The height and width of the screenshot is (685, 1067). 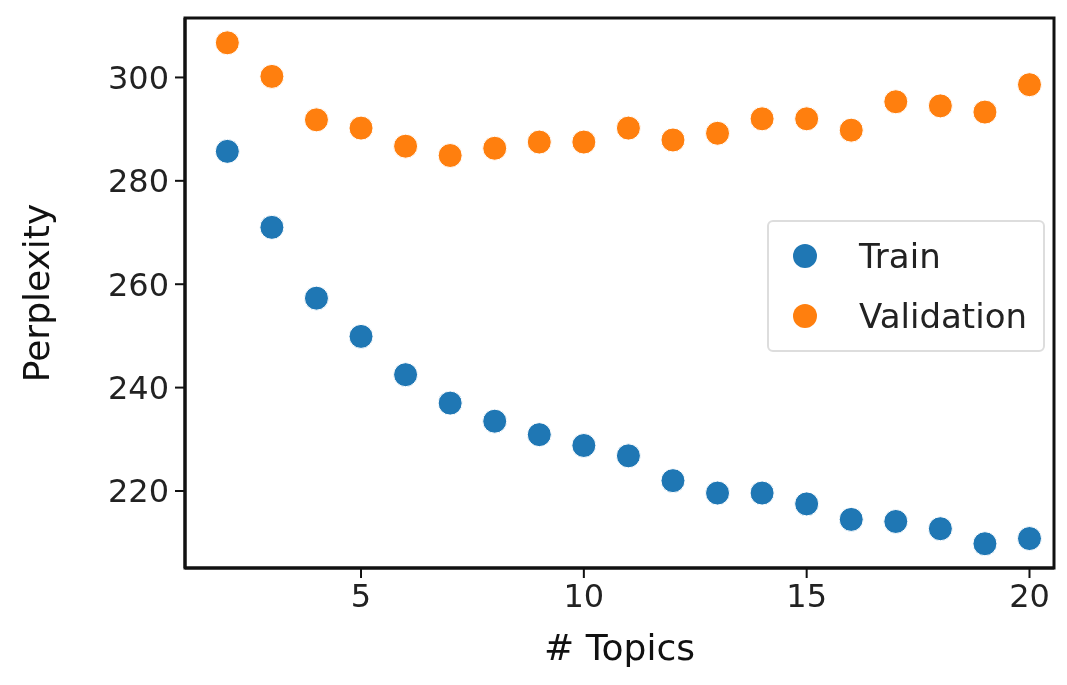 What do you see at coordinates (138, 387) in the screenshot?
I see `y-tick-label: 240` at bounding box center [138, 387].